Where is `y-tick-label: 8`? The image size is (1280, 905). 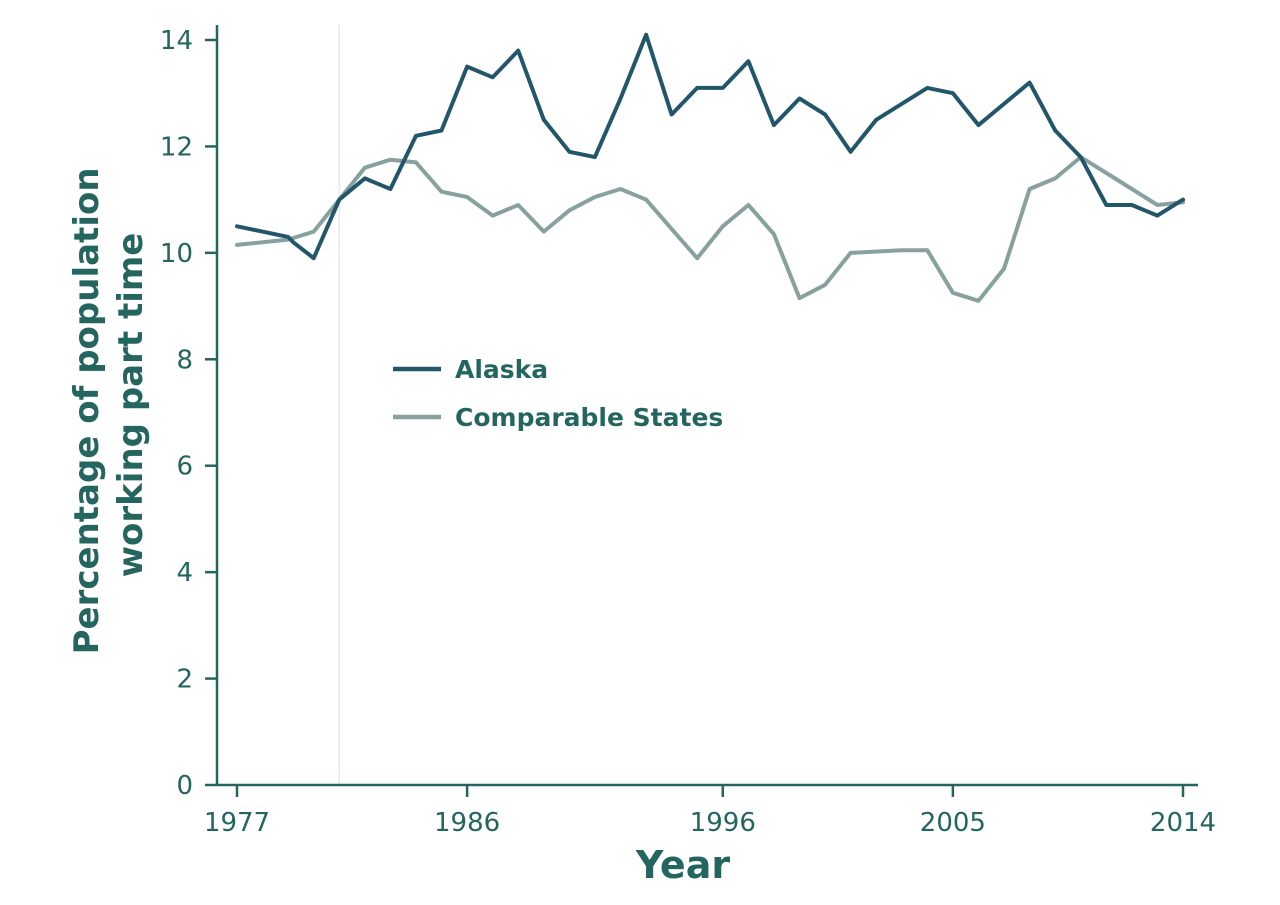 y-tick-label: 8 is located at coordinates (184, 360).